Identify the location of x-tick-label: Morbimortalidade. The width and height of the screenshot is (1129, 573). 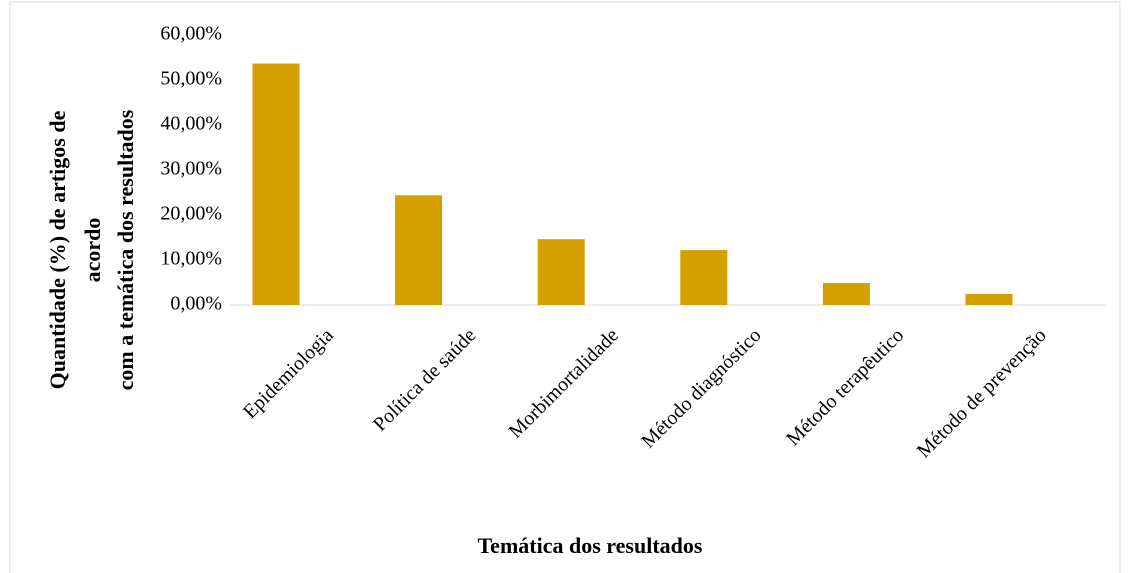
(564, 383).